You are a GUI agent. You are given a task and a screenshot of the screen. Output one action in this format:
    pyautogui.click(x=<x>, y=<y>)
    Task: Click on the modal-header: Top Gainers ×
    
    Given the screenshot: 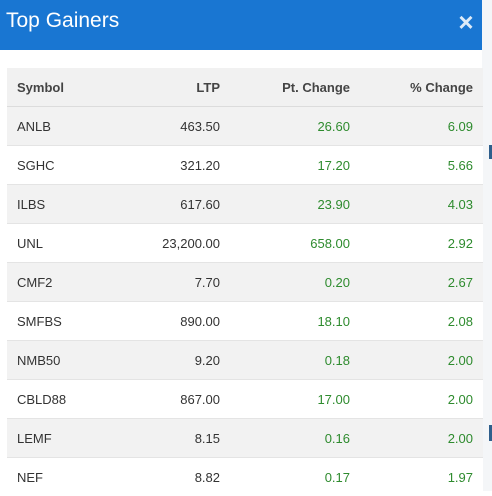 What is the action you would take?
    pyautogui.click(x=241, y=25)
    